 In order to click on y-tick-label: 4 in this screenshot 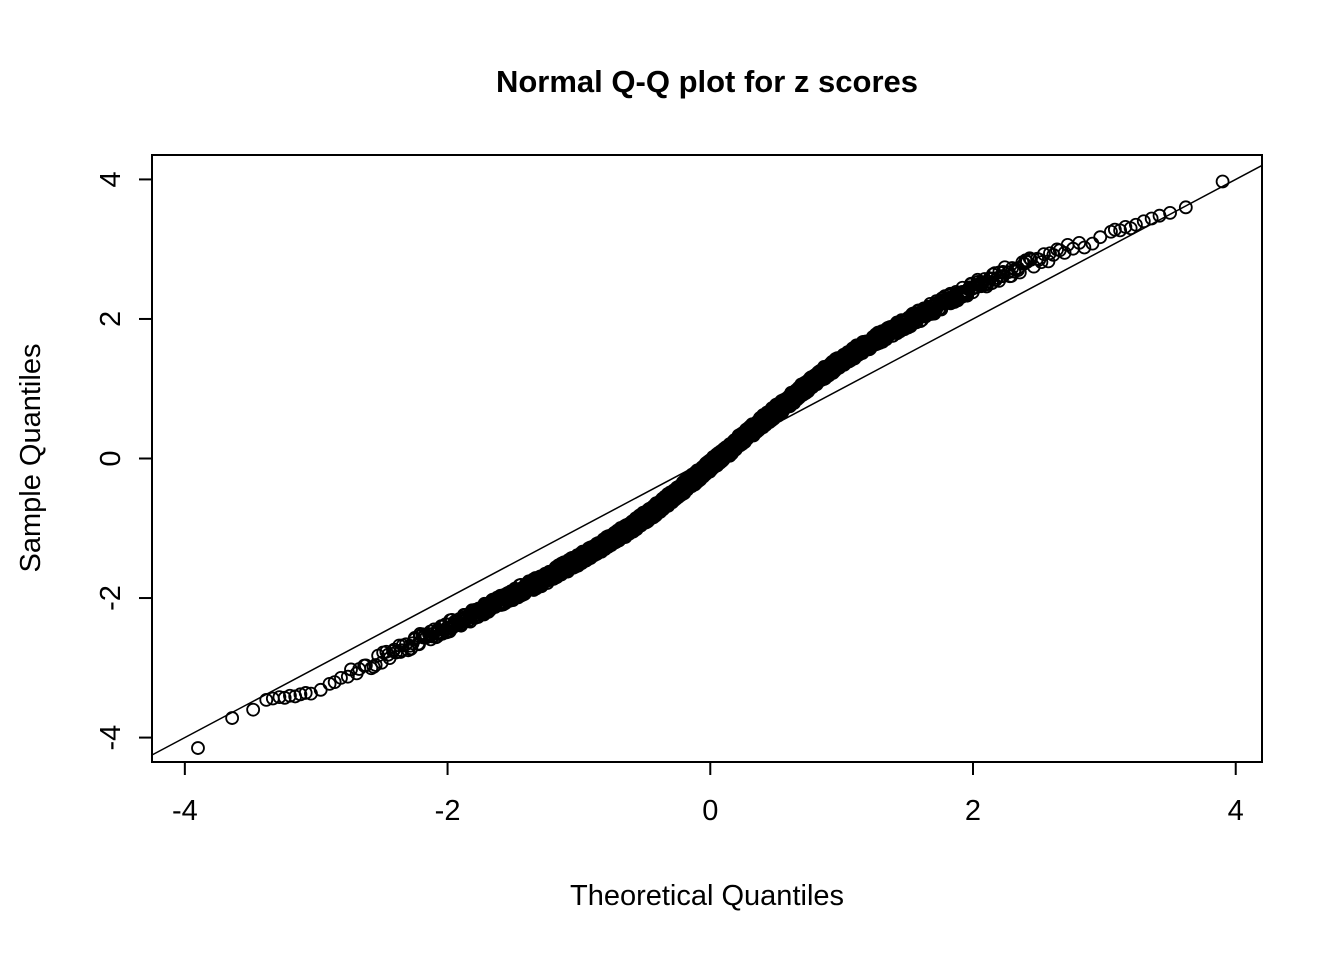, I will do `click(111, 179)`.